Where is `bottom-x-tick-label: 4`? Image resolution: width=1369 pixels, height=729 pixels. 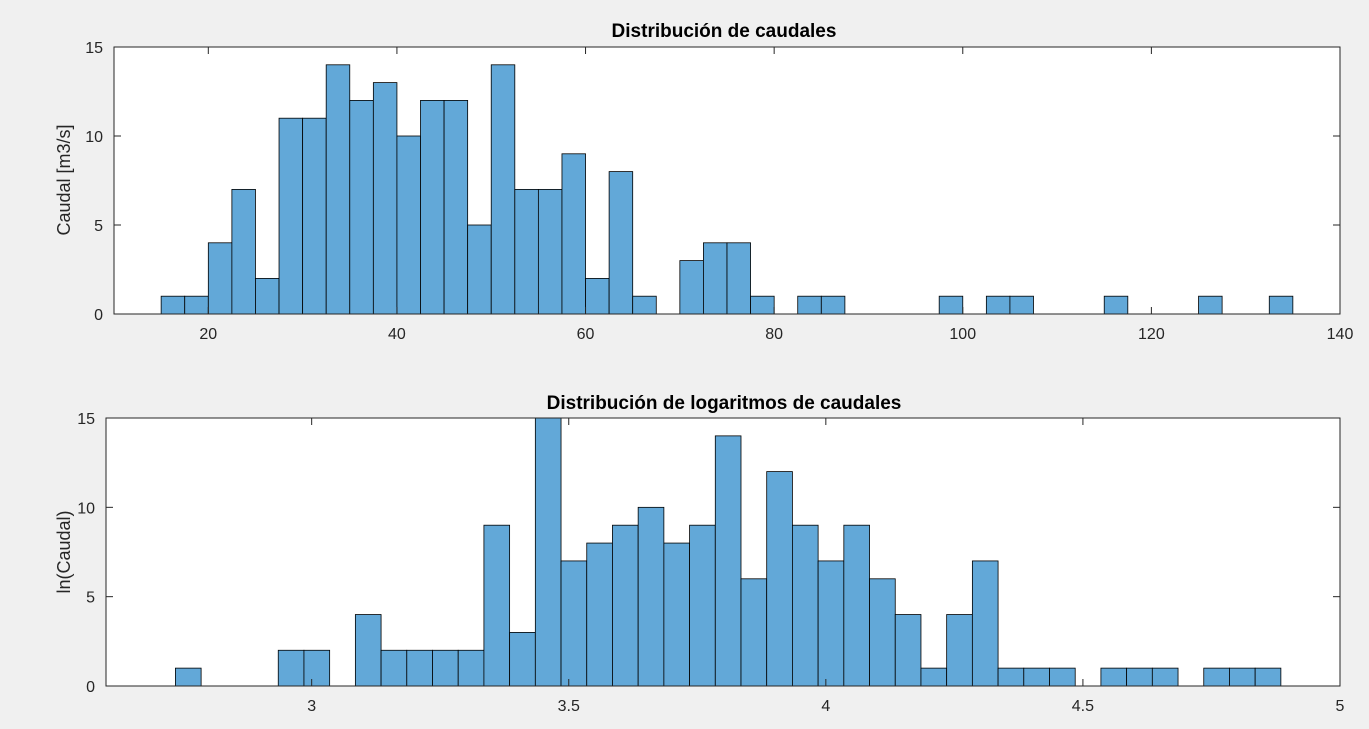 bottom-x-tick-label: 4 is located at coordinates (825, 706).